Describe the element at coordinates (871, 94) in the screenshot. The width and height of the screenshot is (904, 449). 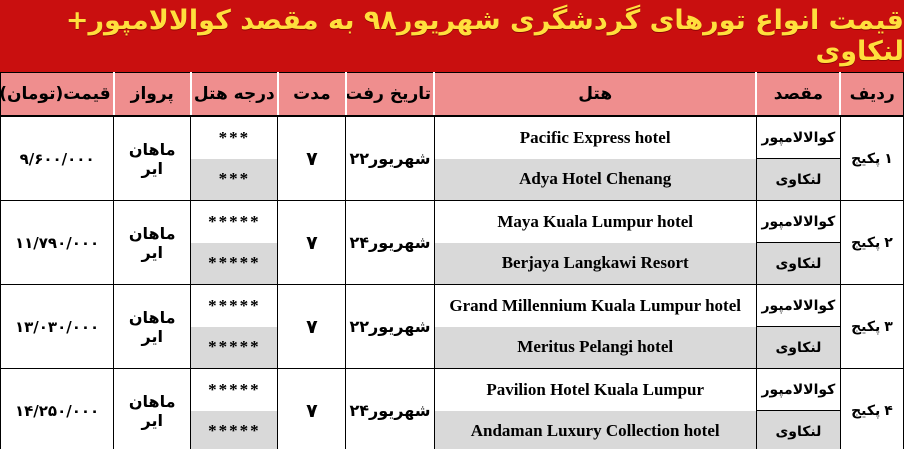
I see `col-header-row-index: ردیف` at that location.